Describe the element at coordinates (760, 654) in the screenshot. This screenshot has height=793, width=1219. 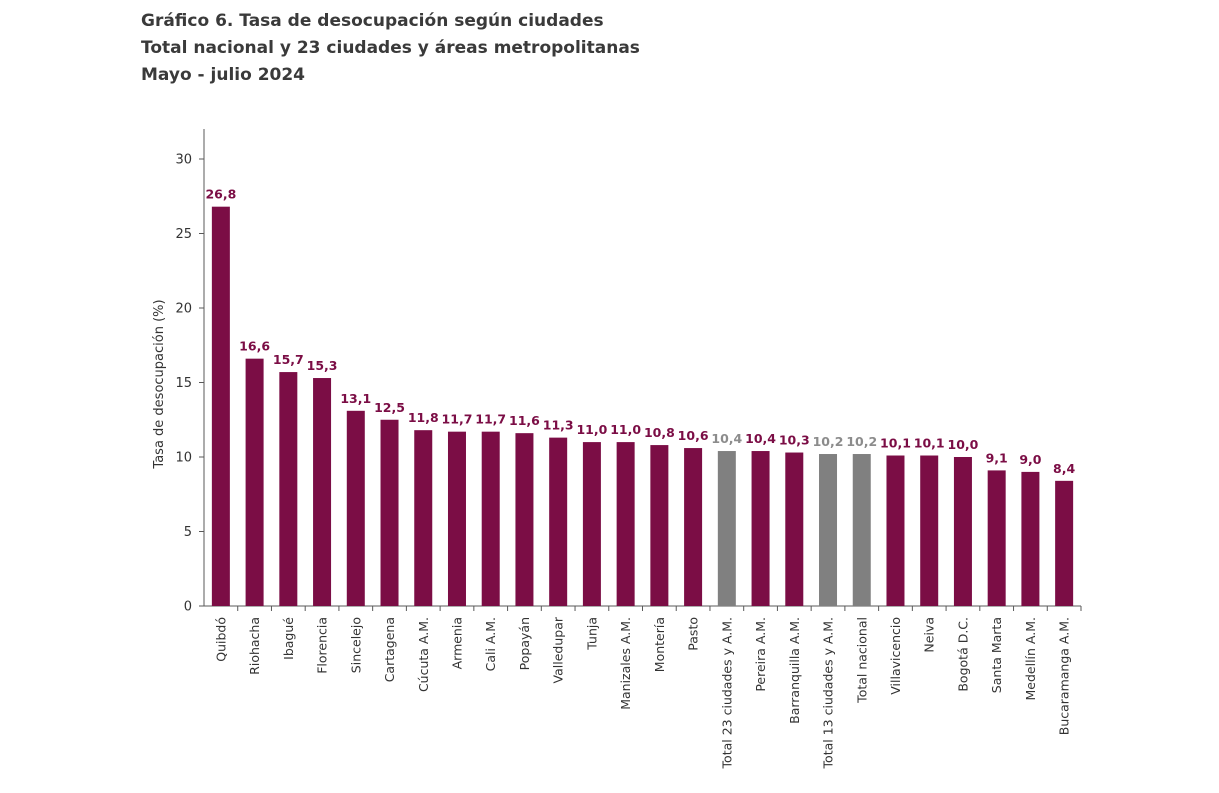
I see `x-tick-label: Pereira A.M.` at that location.